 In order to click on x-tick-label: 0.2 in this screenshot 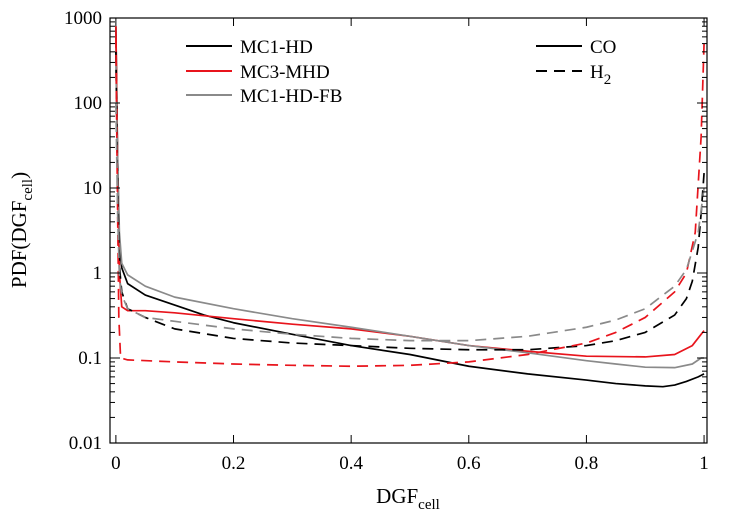, I will do `click(234, 463)`.